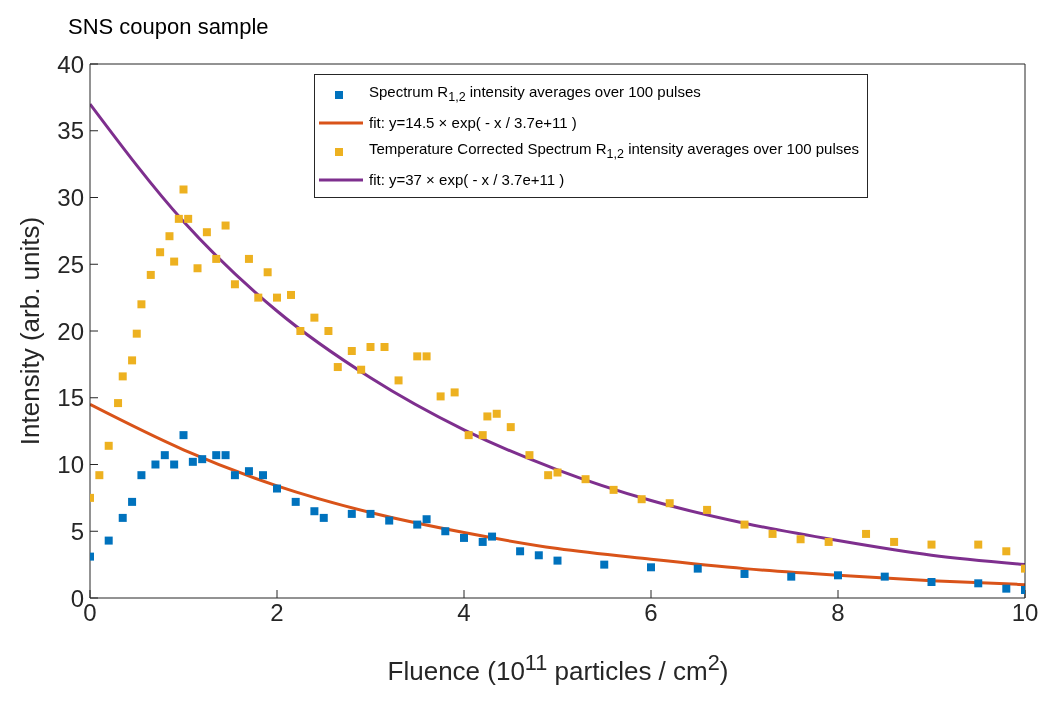  I want to click on x-tick-label: 8, so click(838, 613).